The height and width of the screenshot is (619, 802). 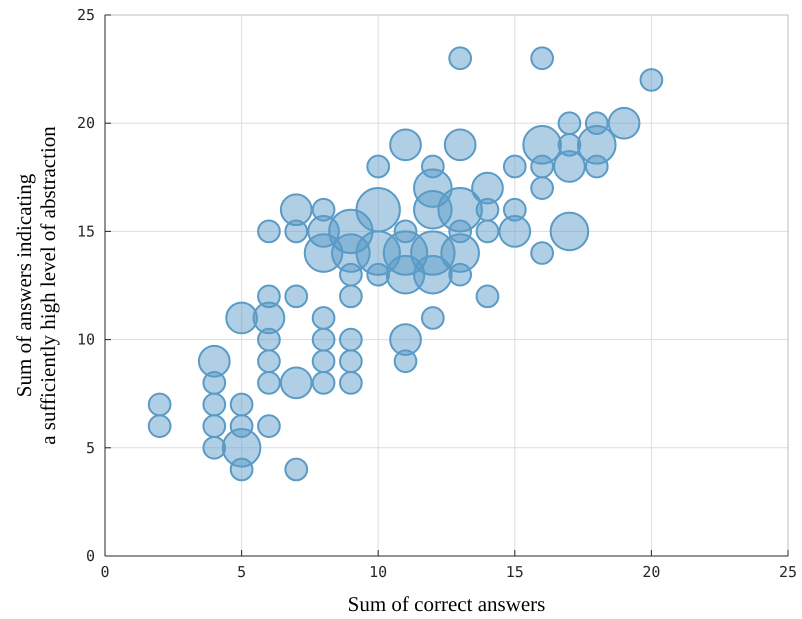 I want to click on y-tick-label: 15, so click(x=85, y=231).